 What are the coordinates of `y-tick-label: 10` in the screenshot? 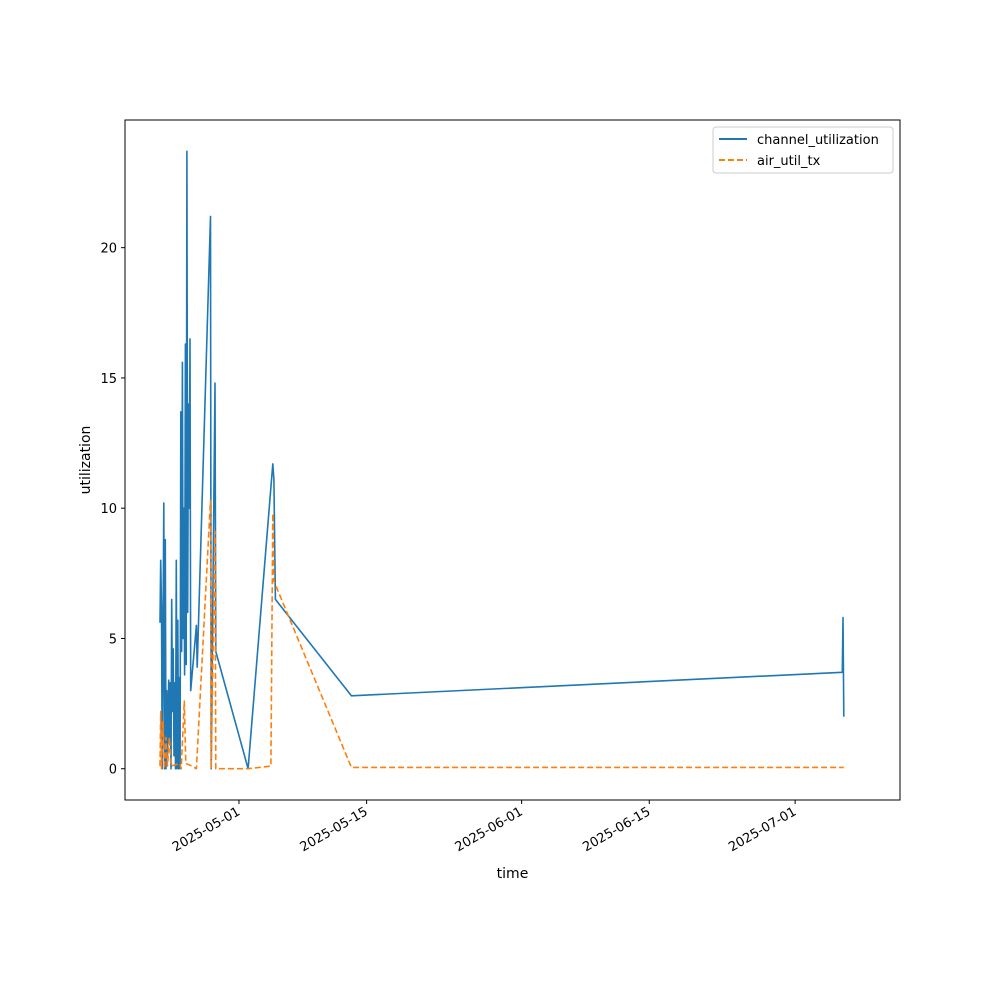 It's located at (108, 509).